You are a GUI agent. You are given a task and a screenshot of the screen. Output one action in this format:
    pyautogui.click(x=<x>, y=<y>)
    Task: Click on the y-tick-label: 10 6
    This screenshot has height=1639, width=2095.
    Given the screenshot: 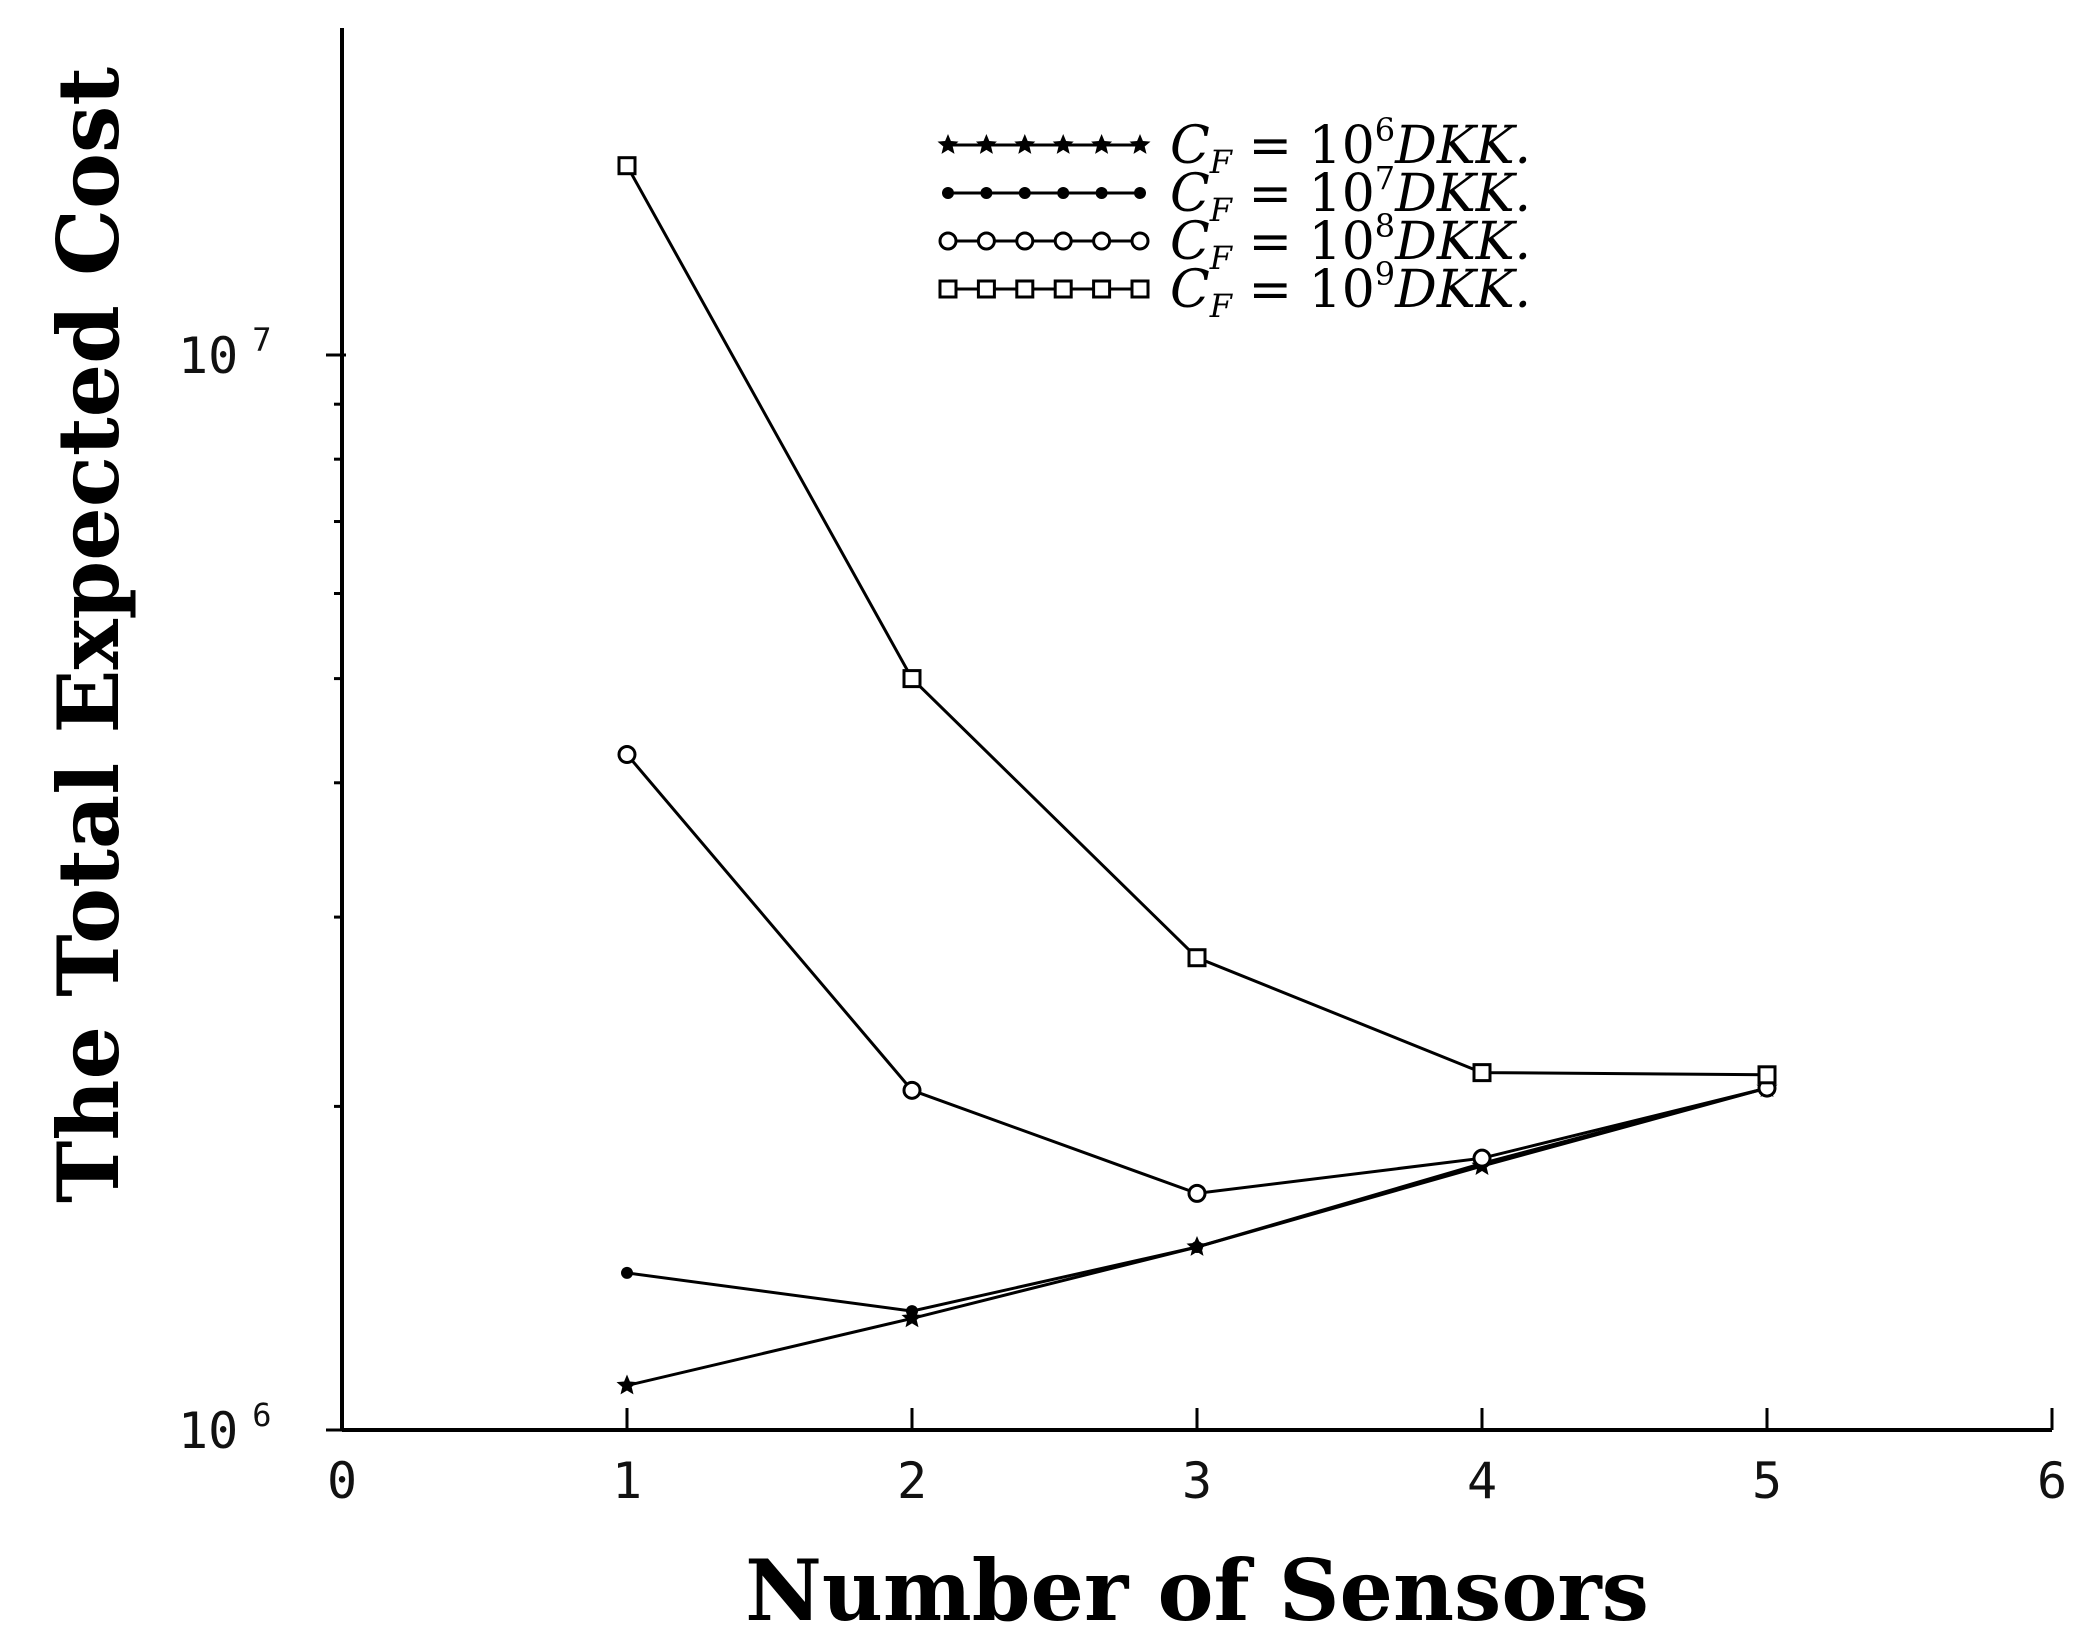 What is the action you would take?
    pyautogui.click(x=224, y=1428)
    